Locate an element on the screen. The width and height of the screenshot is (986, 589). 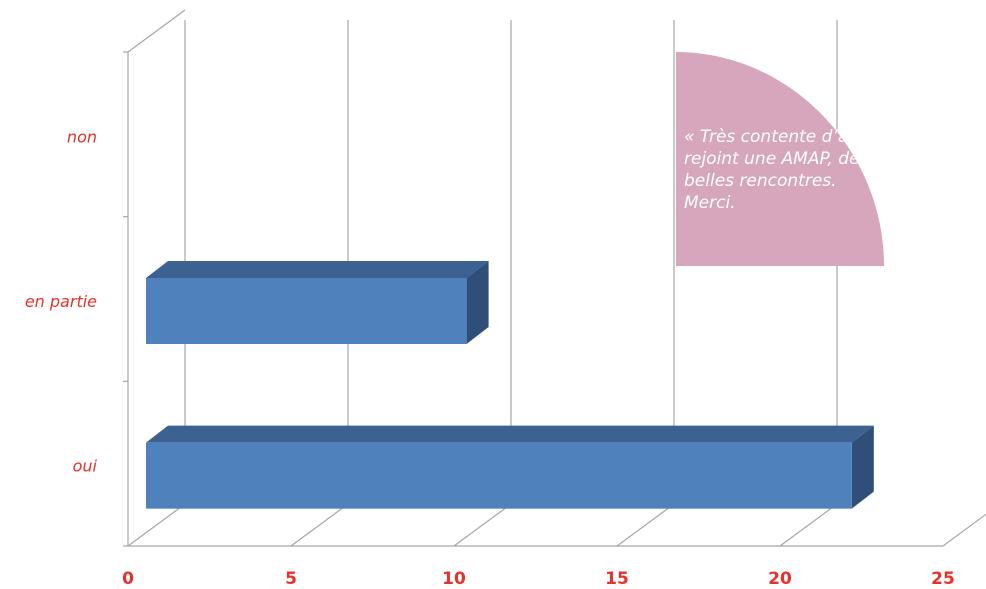
x-tick-label: 15 is located at coordinates (617, 579).